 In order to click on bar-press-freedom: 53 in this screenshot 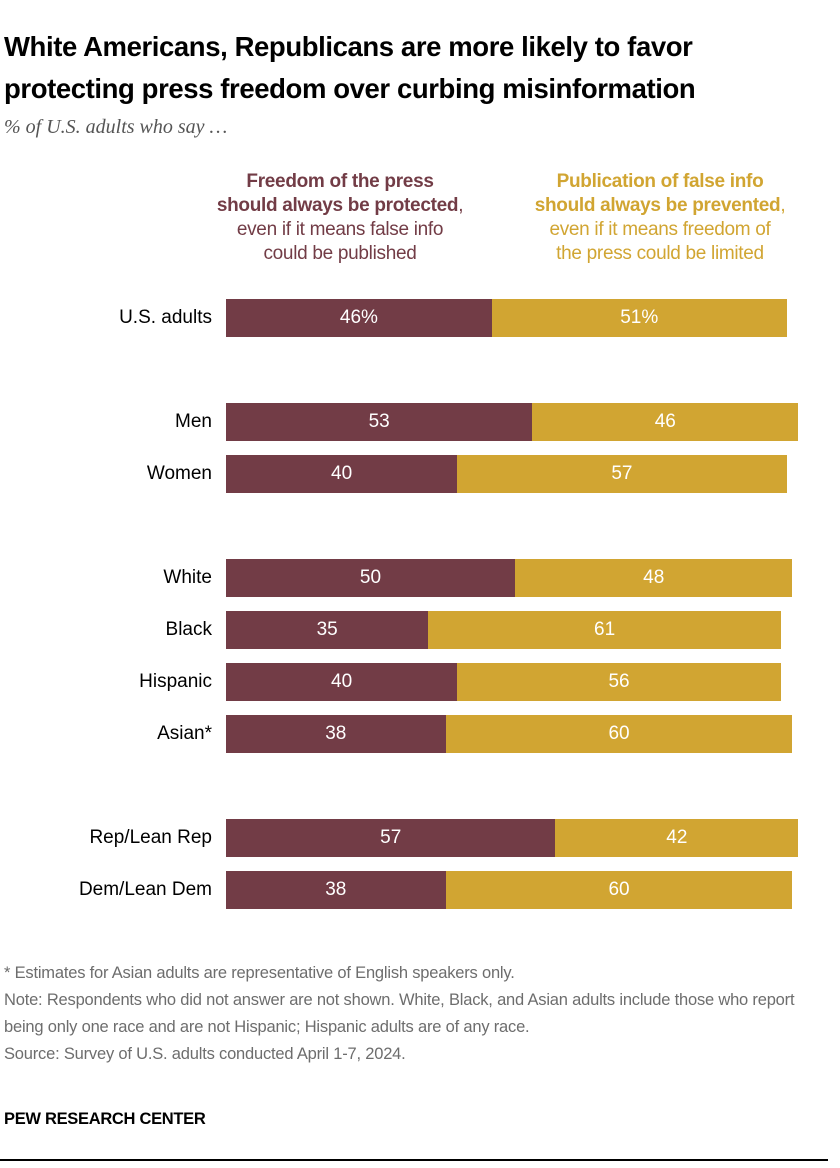, I will do `click(379, 422)`.